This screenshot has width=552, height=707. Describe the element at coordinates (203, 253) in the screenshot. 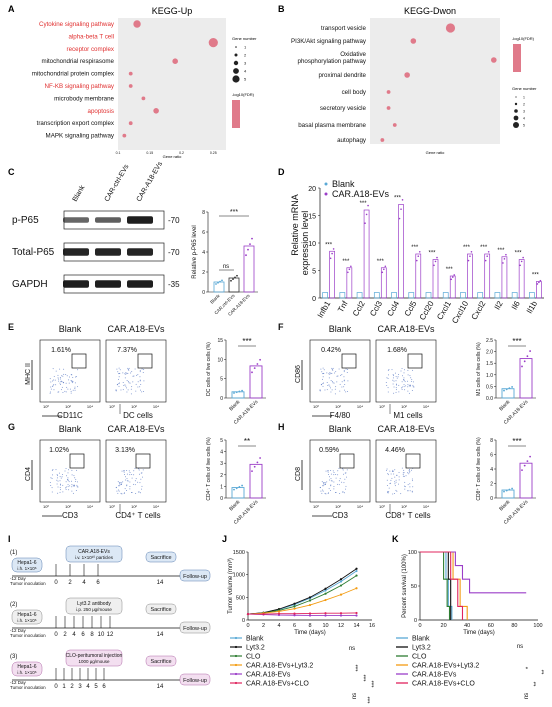

I see `panel-c-ytick-label: 4` at that location.